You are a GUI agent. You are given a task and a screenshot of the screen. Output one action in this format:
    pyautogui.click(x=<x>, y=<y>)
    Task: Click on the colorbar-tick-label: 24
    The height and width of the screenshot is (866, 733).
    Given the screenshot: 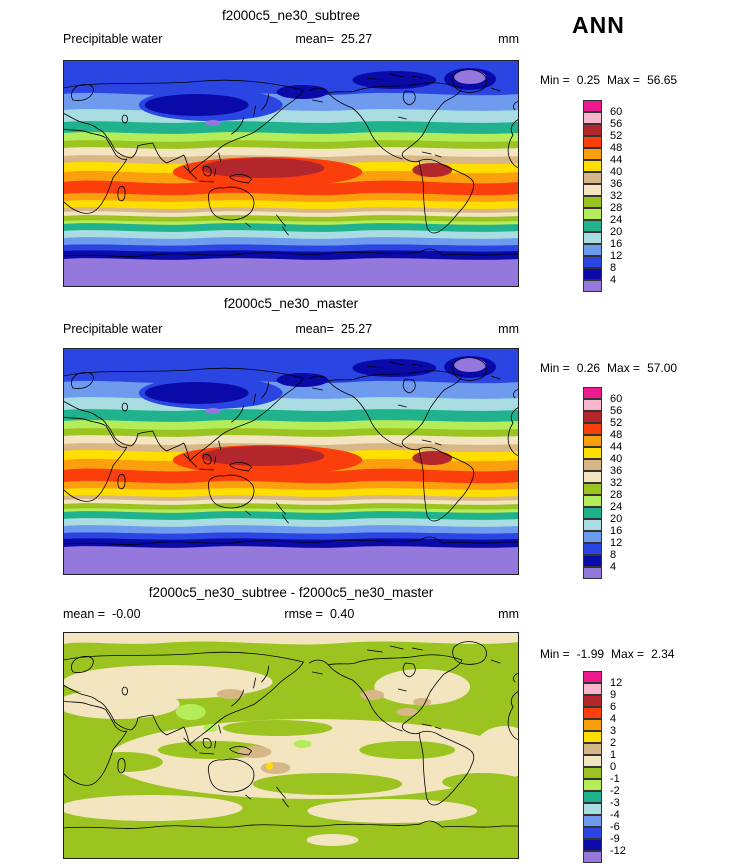 What is the action you would take?
    pyautogui.click(x=616, y=220)
    